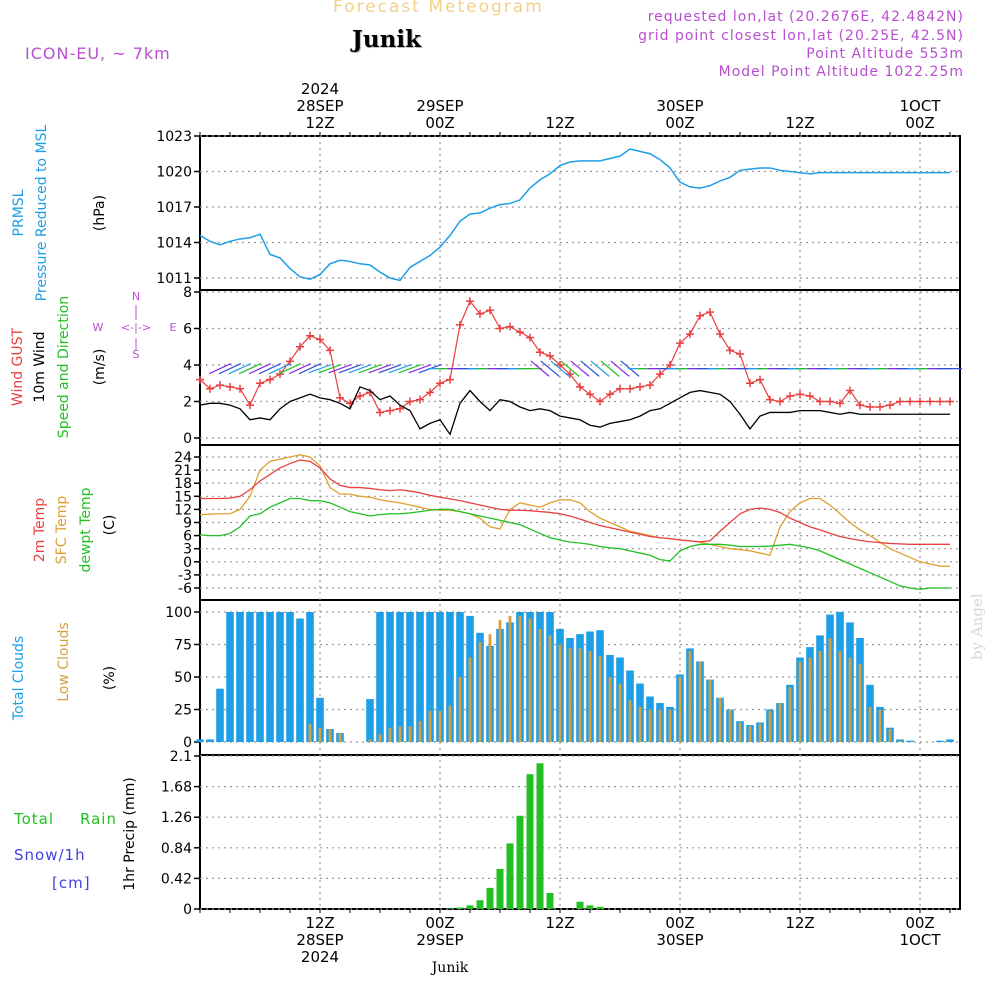  Describe the element at coordinates (183, 646) in the screenshot. I see `y-tick-label: 75` at that location.